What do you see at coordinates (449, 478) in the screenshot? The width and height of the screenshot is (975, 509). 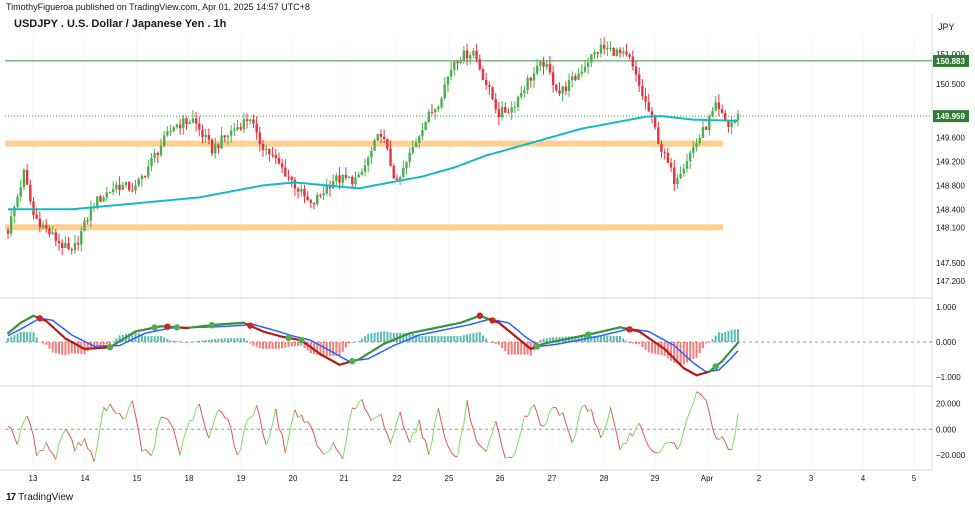 I see `time-axis-tick: 25` at bounding box center [449, 478].